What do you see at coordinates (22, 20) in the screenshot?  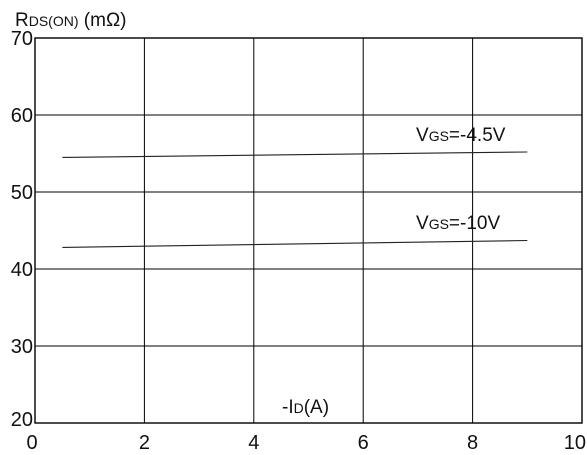 I see `y-axis-label-main: R` at bounding box center [22, 20].